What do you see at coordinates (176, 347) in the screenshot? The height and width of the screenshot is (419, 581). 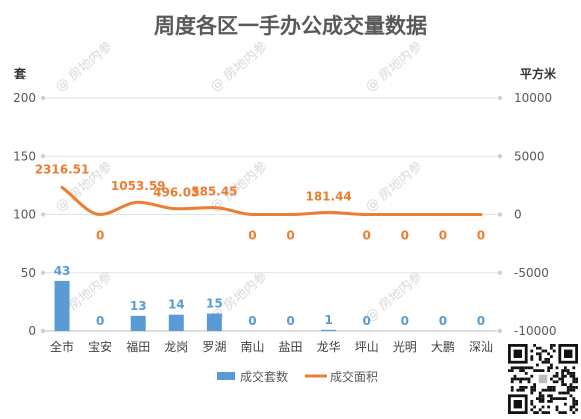 I see `category-label: 龙岗` at bounding box center [176, 347].